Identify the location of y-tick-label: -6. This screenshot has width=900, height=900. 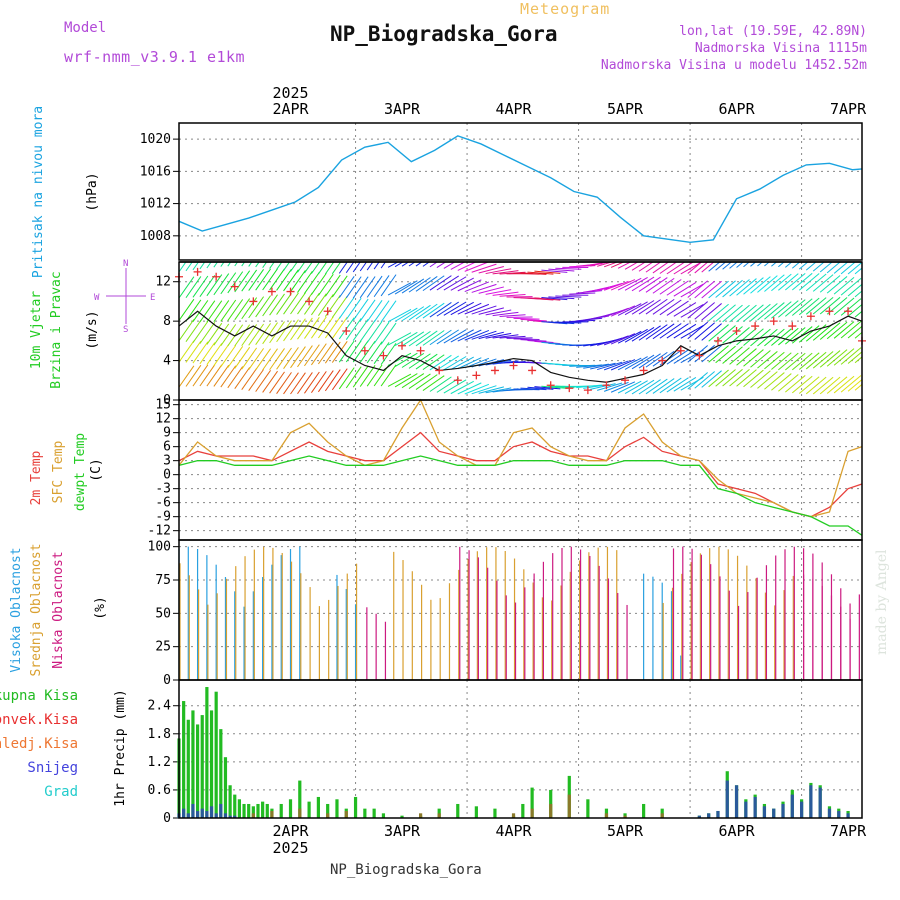
(163, 503).